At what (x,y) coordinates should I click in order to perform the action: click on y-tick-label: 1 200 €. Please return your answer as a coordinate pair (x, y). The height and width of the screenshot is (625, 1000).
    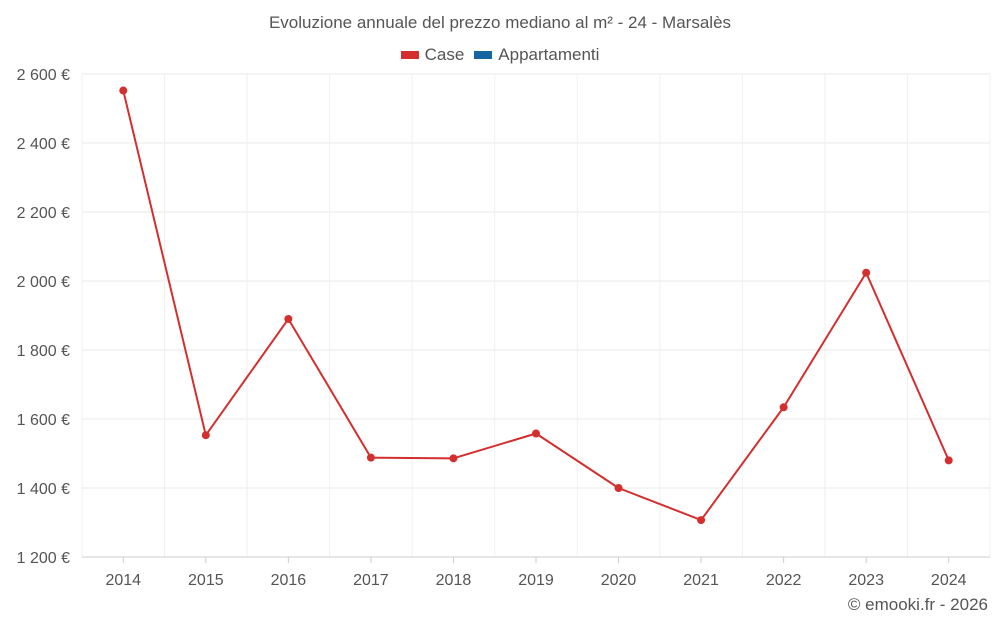
    Looking at the image, I should click on (43, 558).